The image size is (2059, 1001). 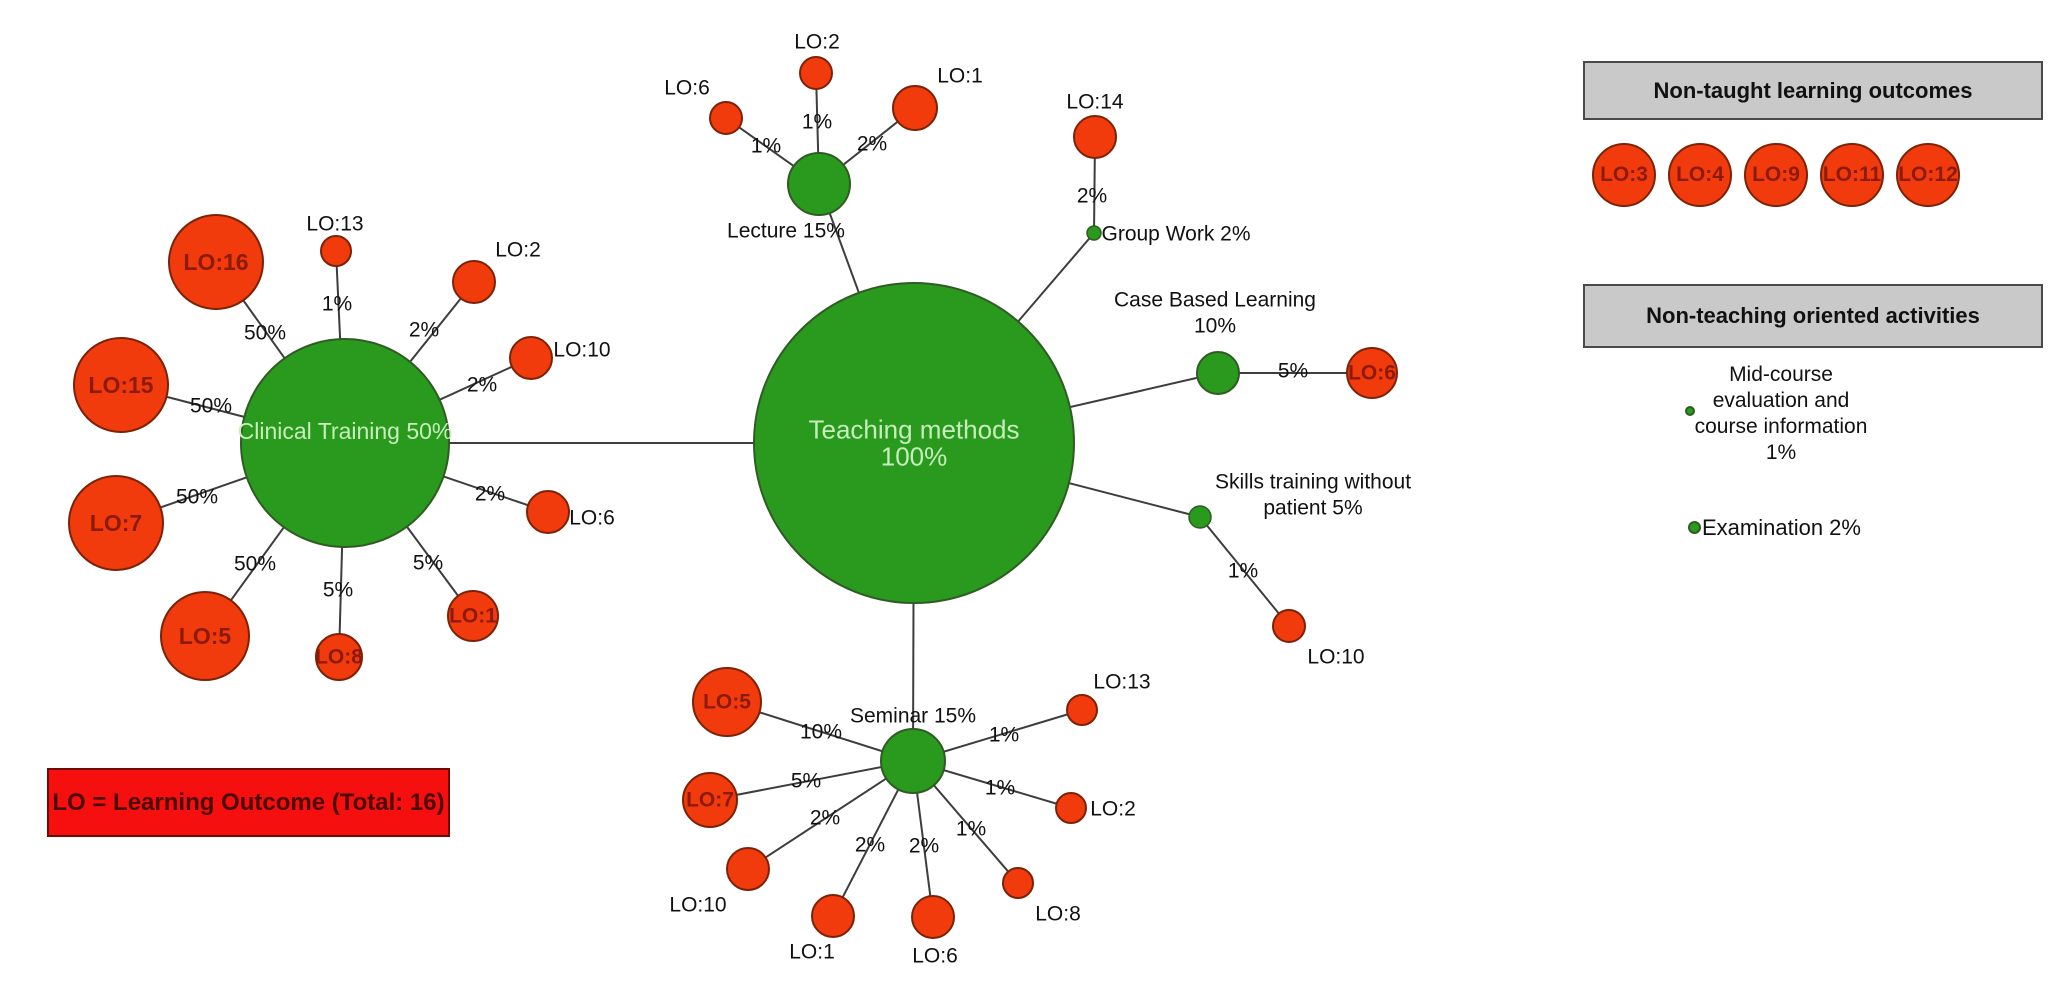 I want to click on label-cl-lo13: LO:13, so click(x=334, y=224).